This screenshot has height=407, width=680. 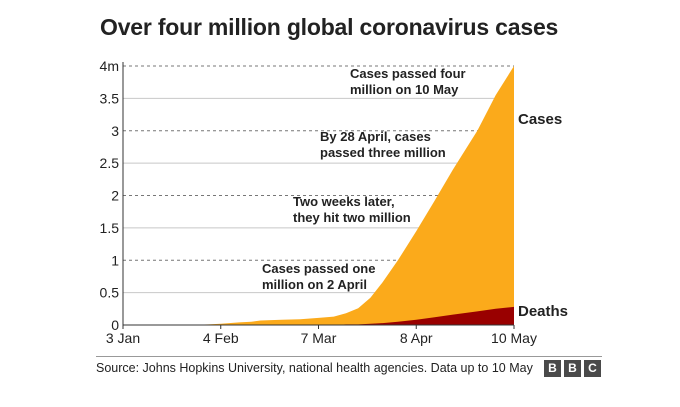 I want to click on y-tick-label: 3, so click(x=115, y=131).